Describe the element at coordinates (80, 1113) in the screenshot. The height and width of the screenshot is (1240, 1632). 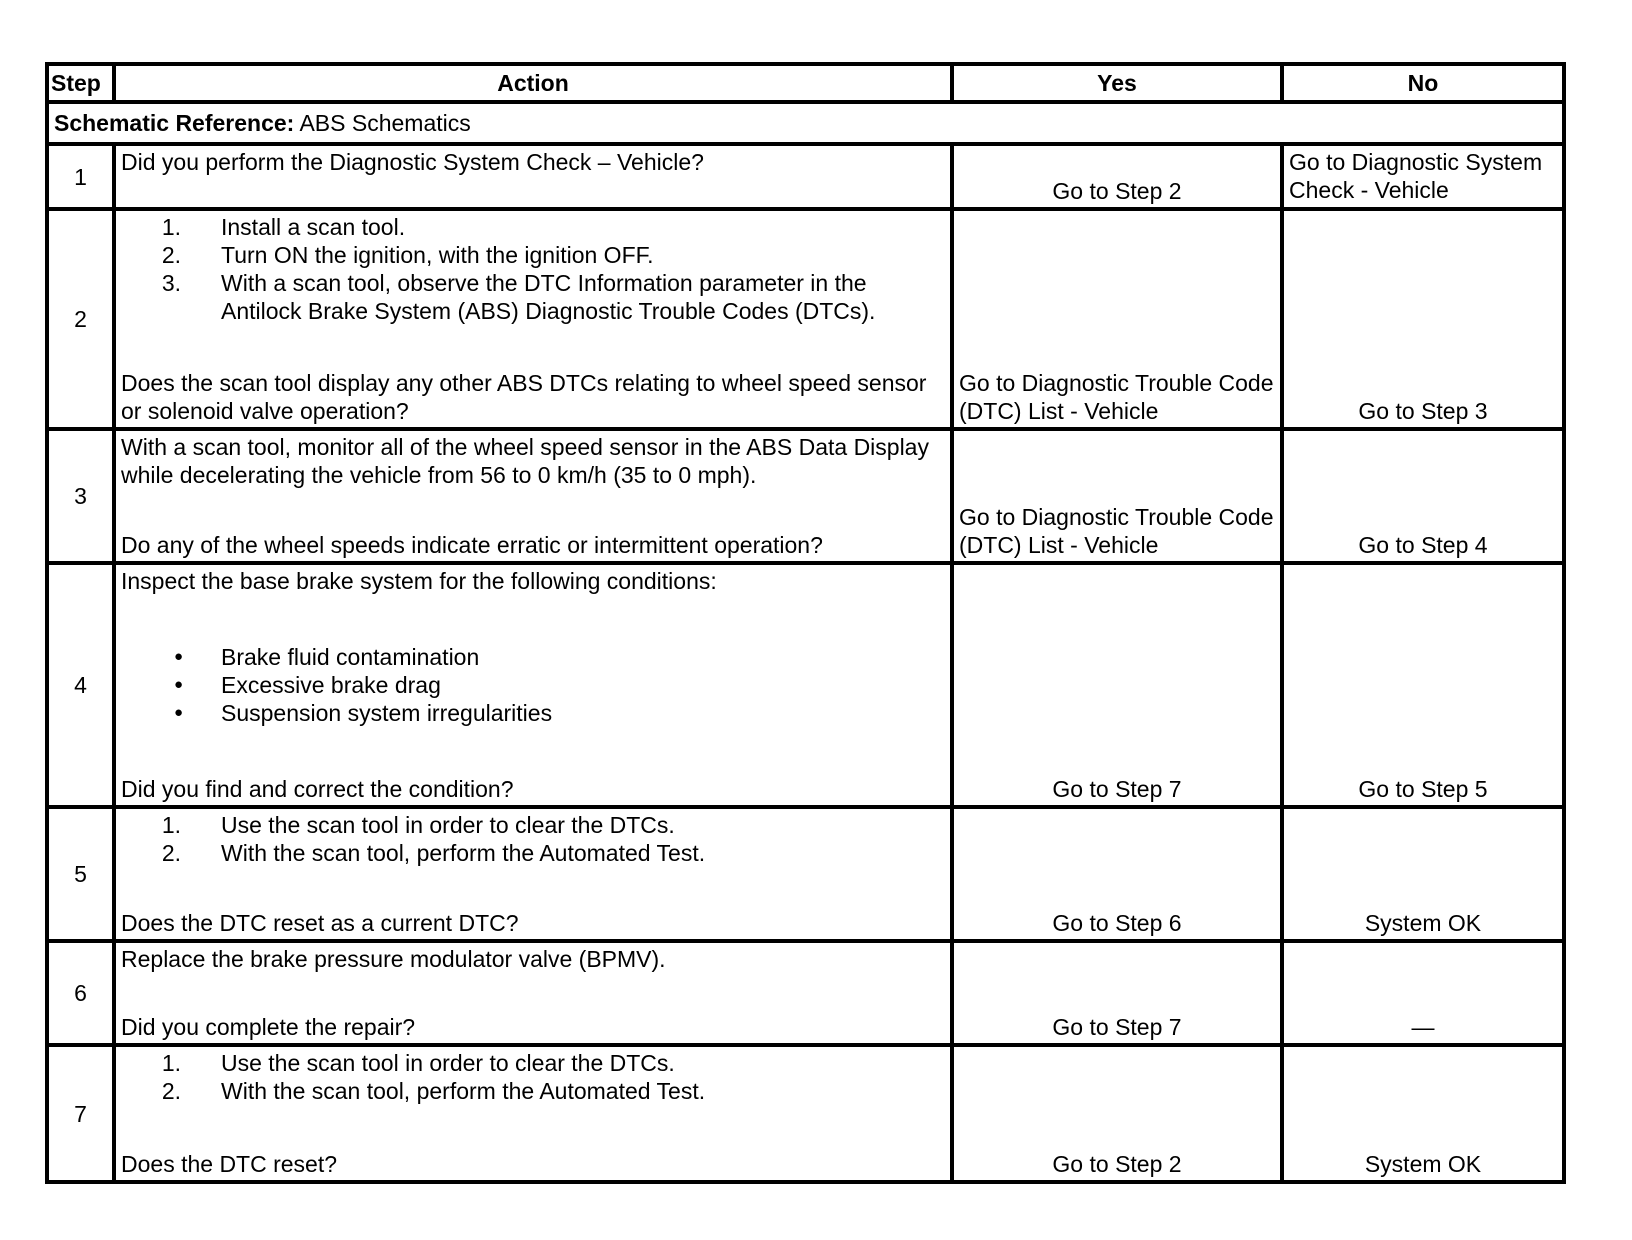
I see `step-number: 7` at that location.